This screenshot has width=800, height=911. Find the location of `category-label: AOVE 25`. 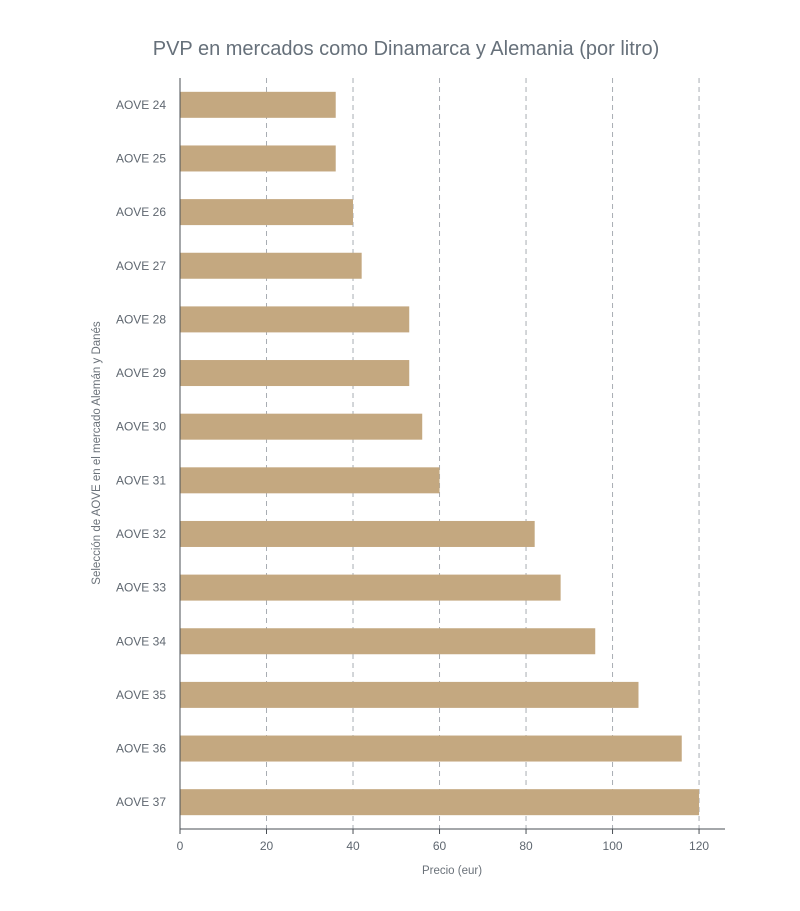

category-label: AOVE 25 is located at coordinates (141, 158).